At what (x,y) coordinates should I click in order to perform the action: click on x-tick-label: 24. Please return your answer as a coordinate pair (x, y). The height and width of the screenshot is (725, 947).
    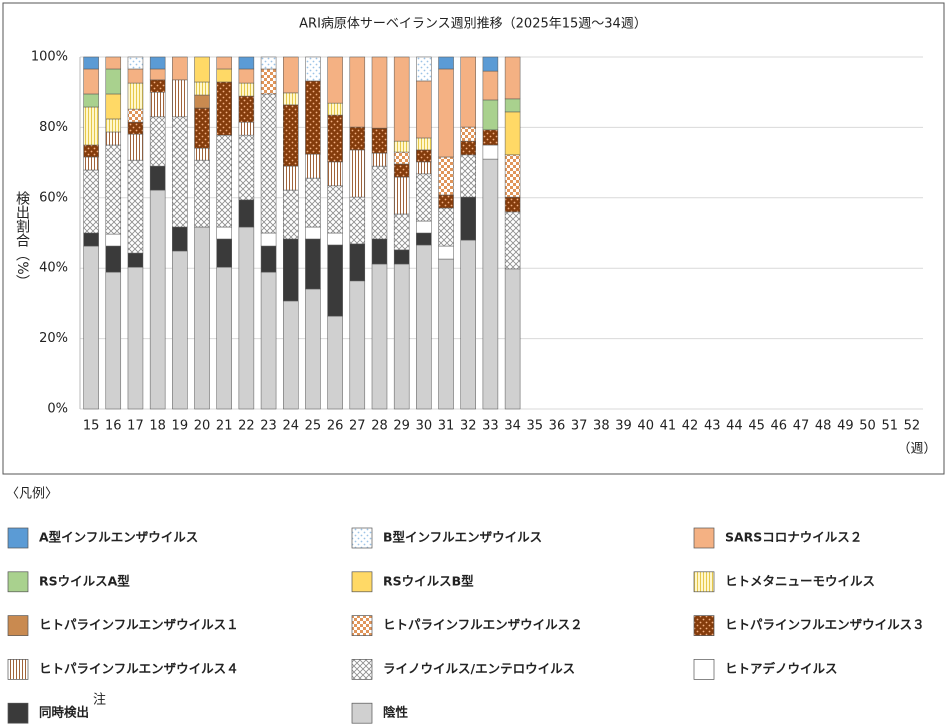
    Looking at the image, I should click on (290, 426).